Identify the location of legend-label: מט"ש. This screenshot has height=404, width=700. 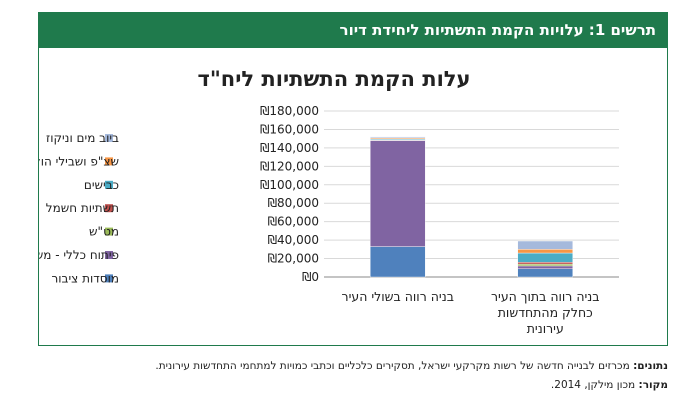
(104, 232).